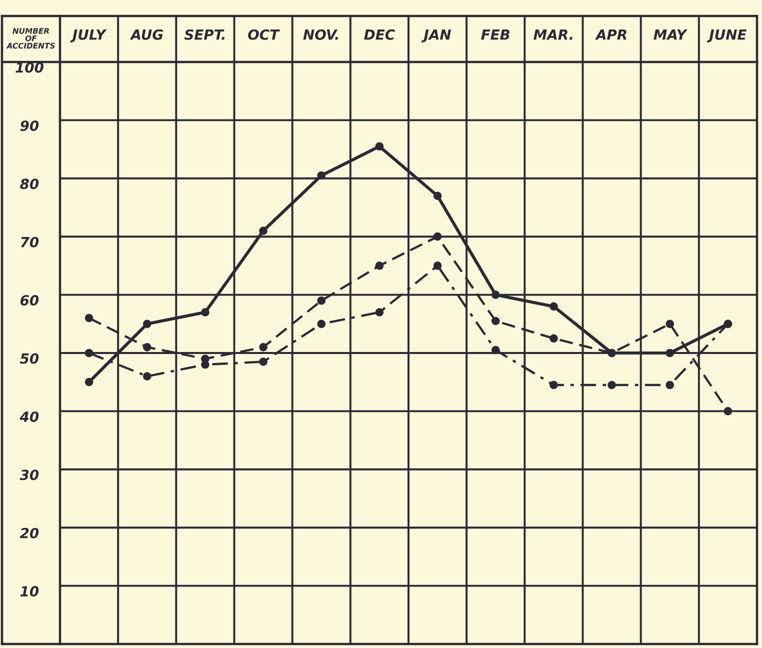  Describe the element at coordinates (30, 67) in the screenshot. I see `y-tick-label: 100` at that location.